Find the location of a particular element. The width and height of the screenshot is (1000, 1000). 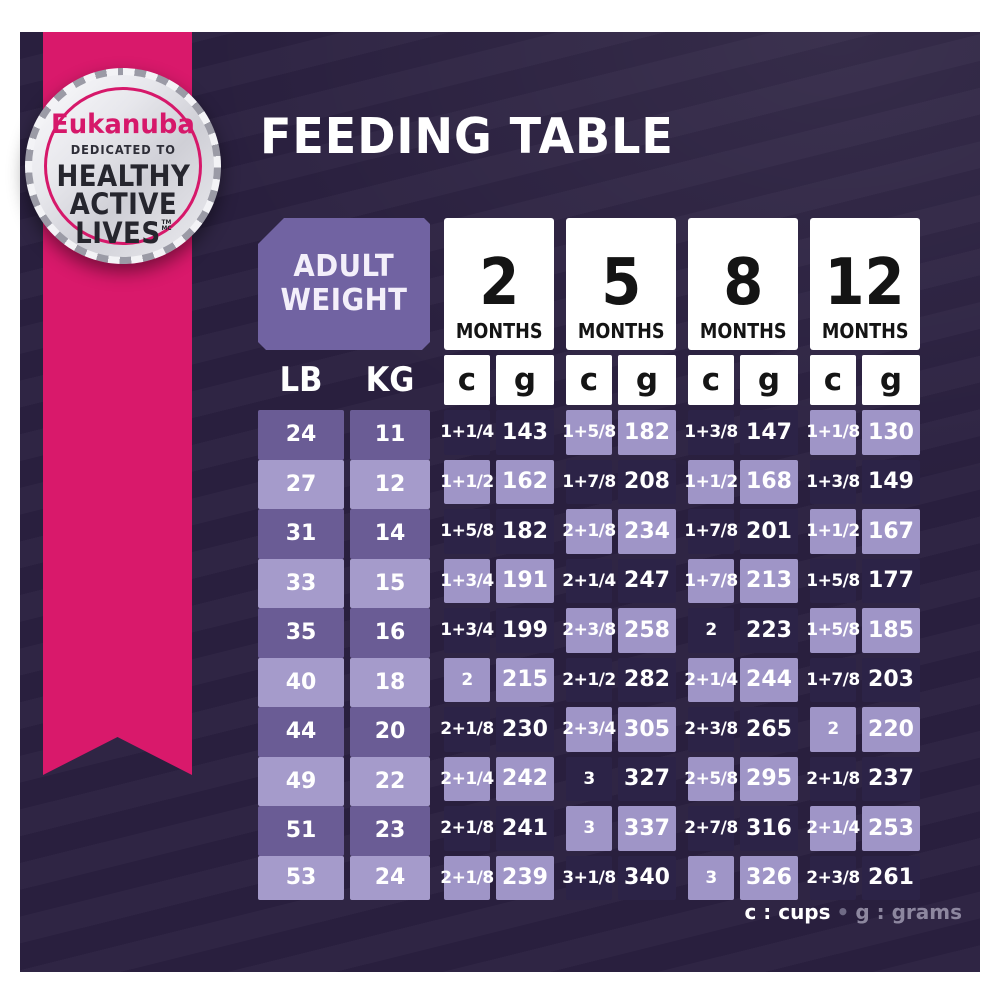

month-card-8: 8 MONTHS is located at coordinates (743, 284).